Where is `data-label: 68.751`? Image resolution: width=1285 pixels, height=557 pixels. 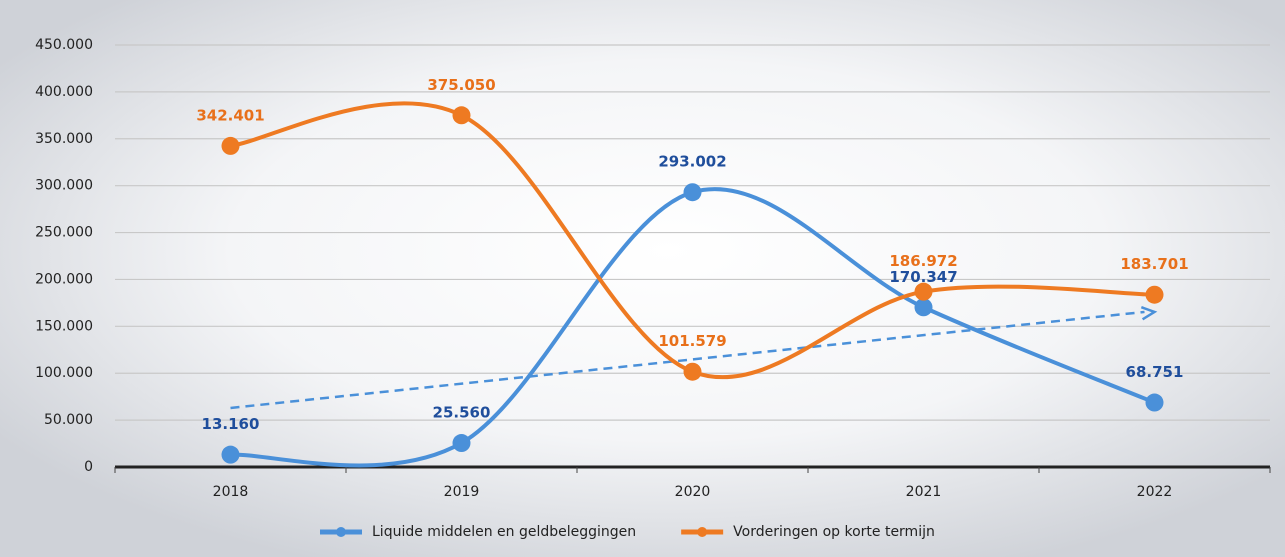 data-label: 68.751 is located at coordinates (1155, 372).